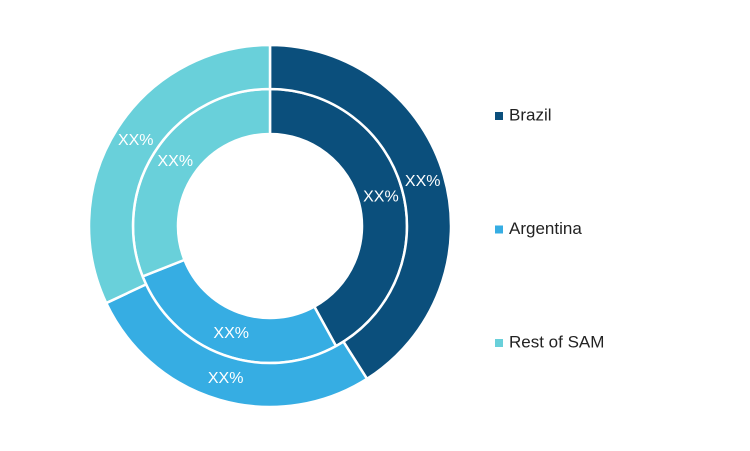 The width and height of the screenshot is (750, 451). I want to click on legend-label: Brazil, so click(530, 114).